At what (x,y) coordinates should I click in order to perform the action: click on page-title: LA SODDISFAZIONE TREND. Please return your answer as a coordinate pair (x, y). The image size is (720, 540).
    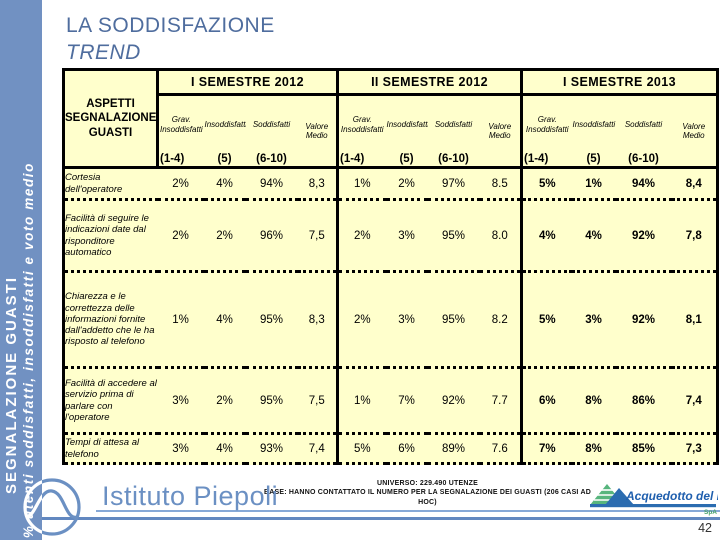
    Looking at the image, I should click on (170, 39).